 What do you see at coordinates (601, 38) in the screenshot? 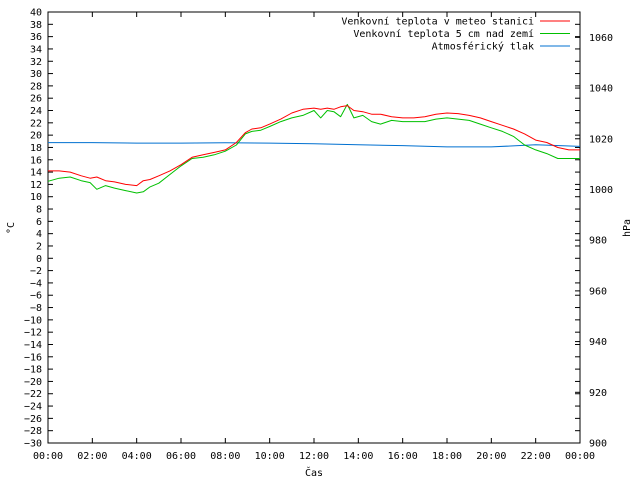
I see `y2-tick-label: 1060` at bounding box center [601, 38].